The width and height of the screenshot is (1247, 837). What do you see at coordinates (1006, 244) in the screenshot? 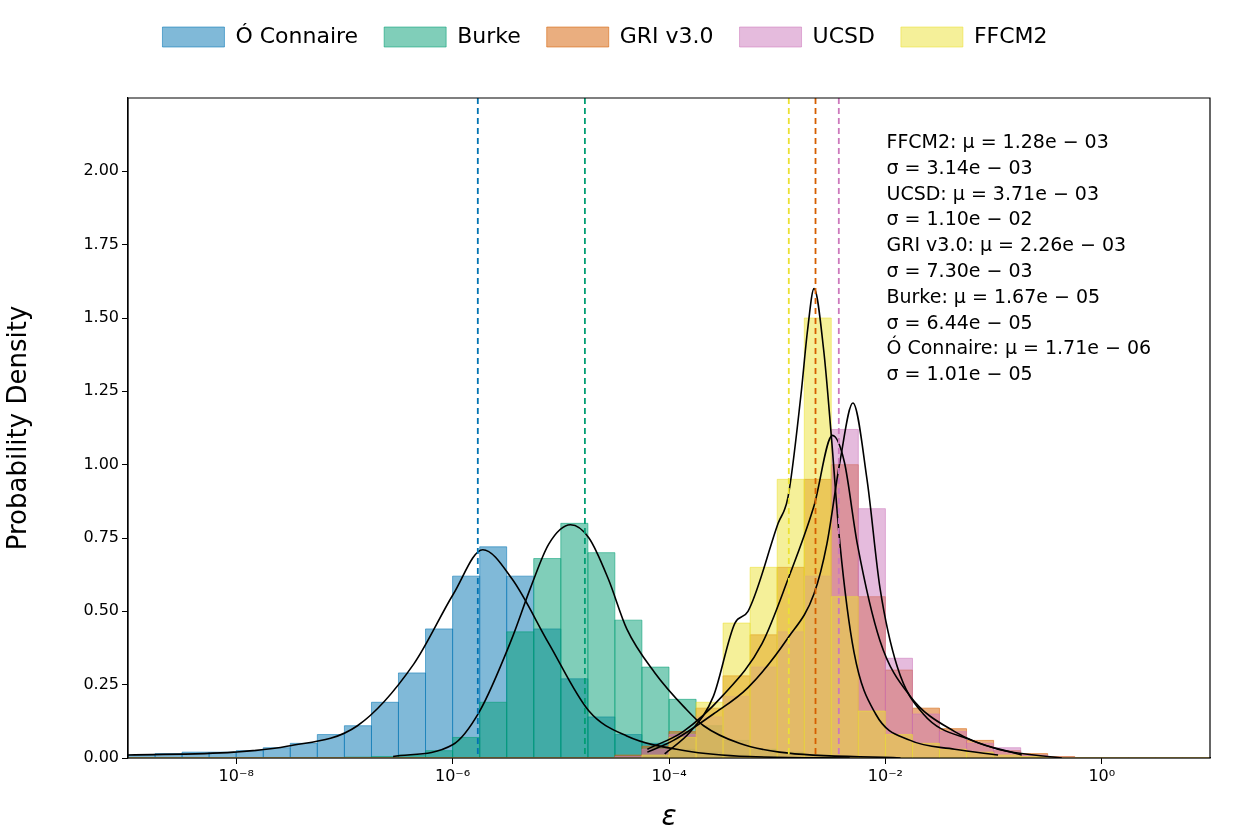
I see `annotation: GRI v3.0: μ = 2.26e − 03` at bounding box center [1006, 244].